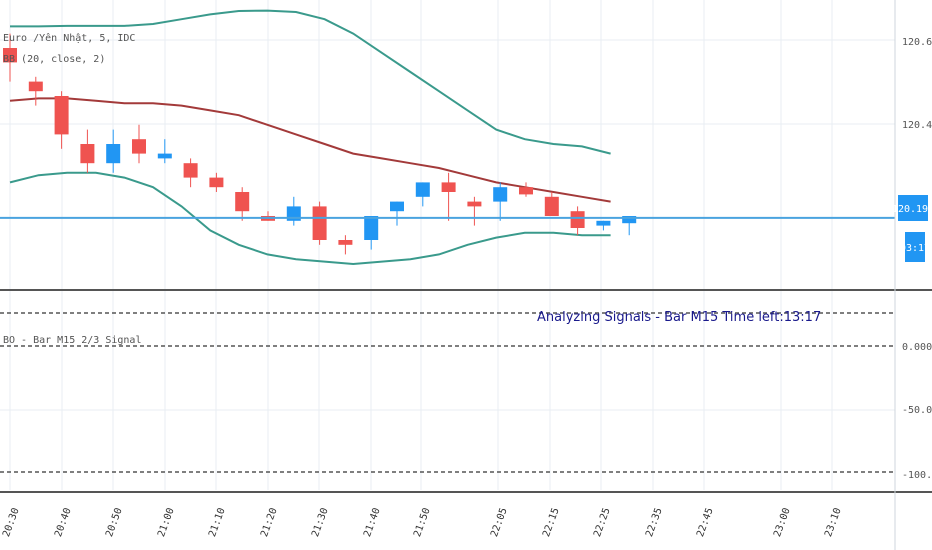 Image resolution: width=932 pixels, height=550 pixels. What do you see at coordinates (372, 522) in the screenshot?
I see `time-tick-label: 21:40` at bounding box center [372, 522].